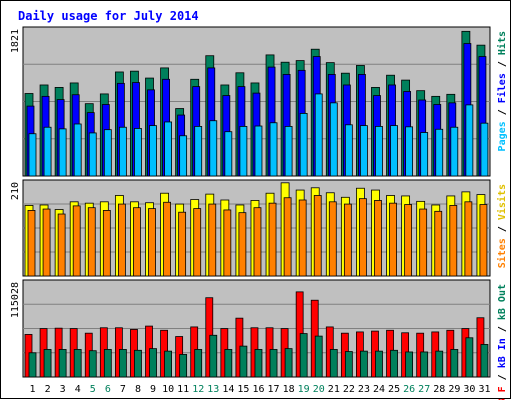 The image size is (512, 400). I want to click on legend-entry: kB In, so click(502, 353).